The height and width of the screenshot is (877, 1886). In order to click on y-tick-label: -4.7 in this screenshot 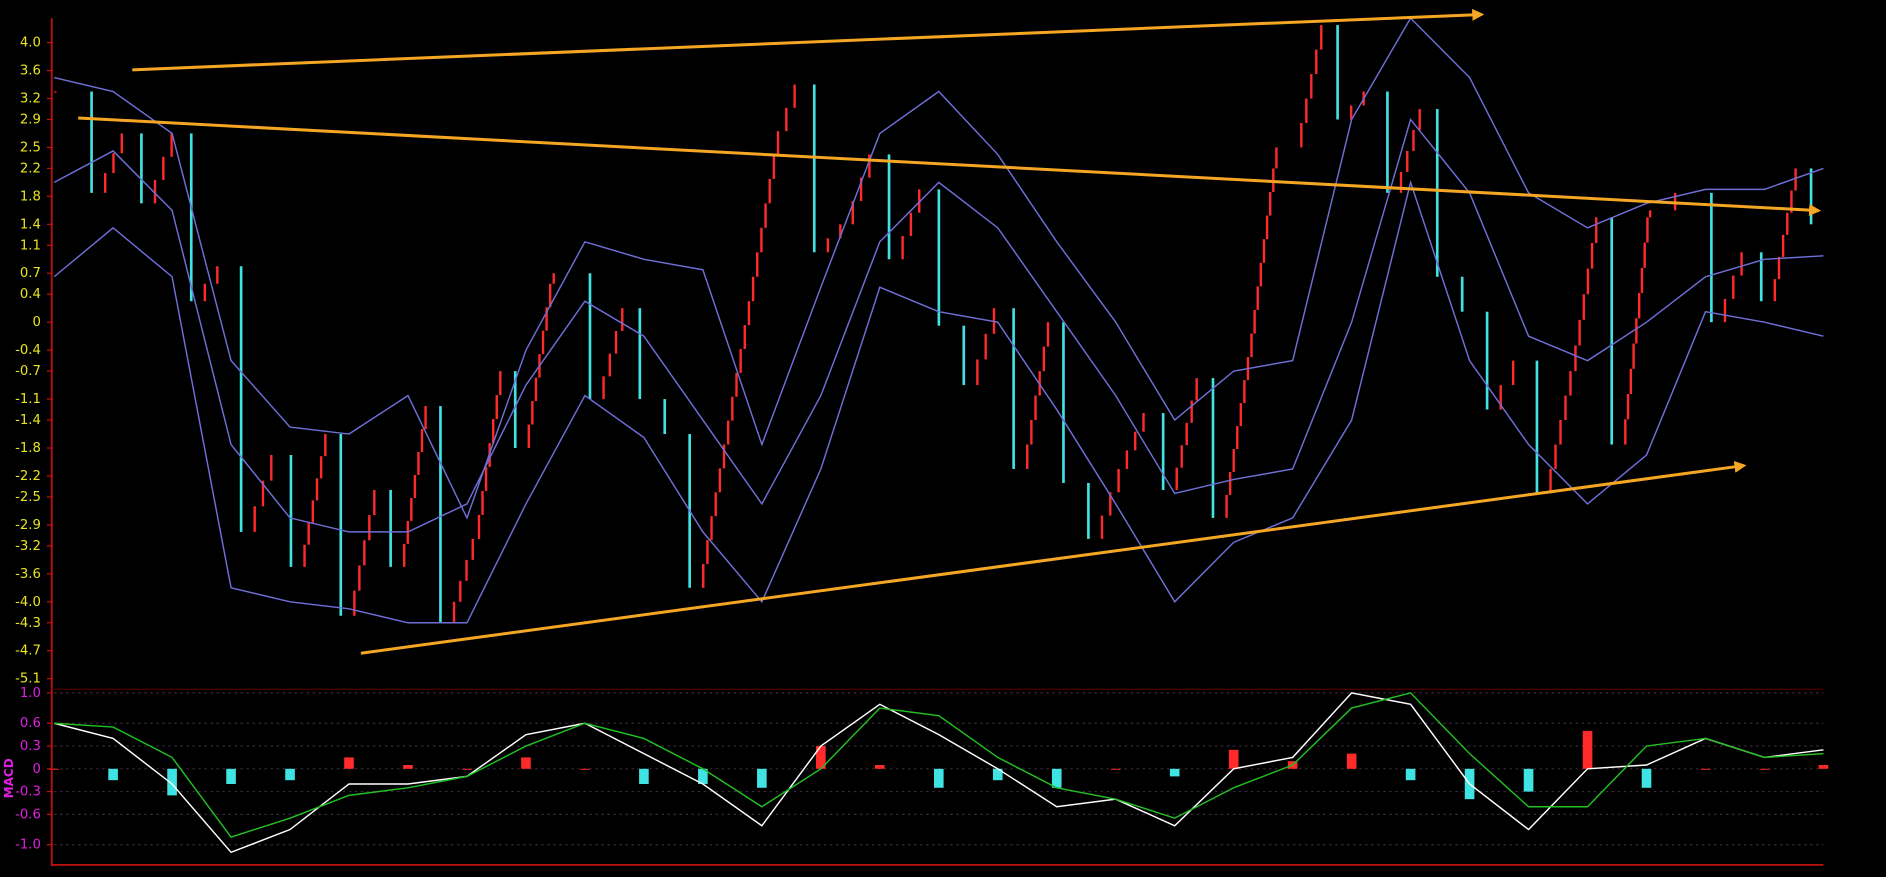, I will do `click(28, 651)`.